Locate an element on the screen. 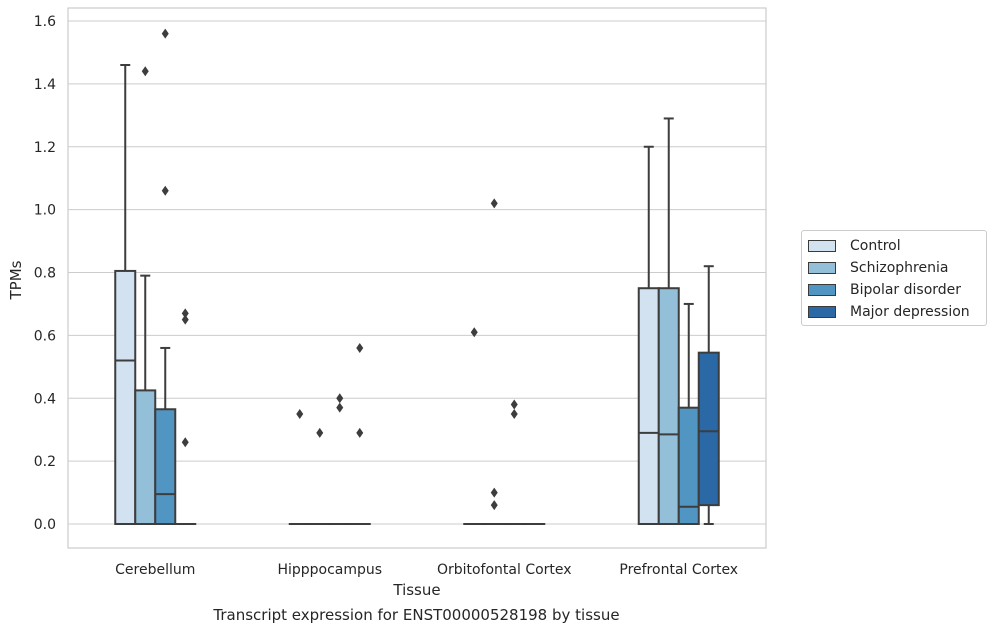  y-tick-label: 1.6 is located at coordinates (45, 22).